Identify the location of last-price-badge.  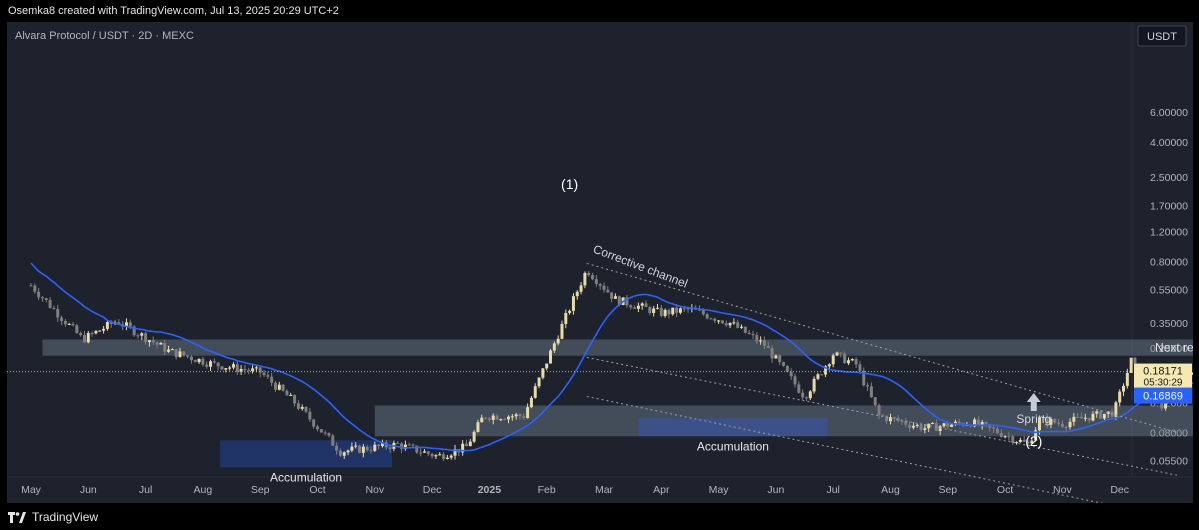
(1163, 376).